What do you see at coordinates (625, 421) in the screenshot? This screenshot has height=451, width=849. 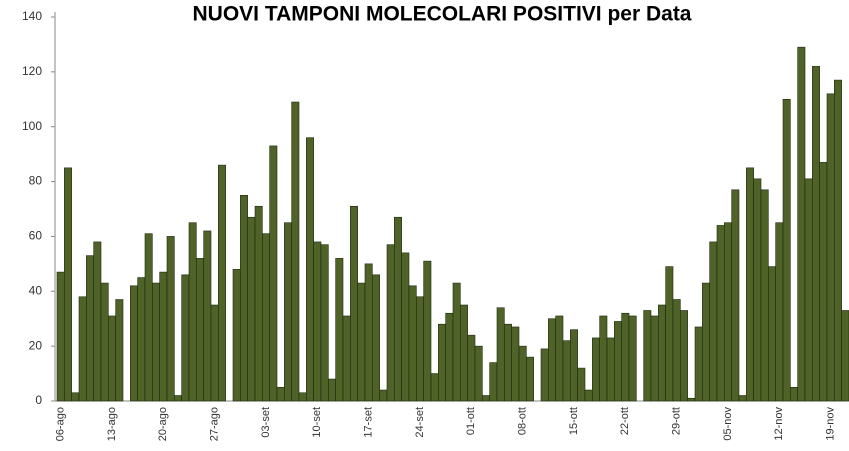 I see `x-tick-label: 22-ott` at bounding box center [625, 421].